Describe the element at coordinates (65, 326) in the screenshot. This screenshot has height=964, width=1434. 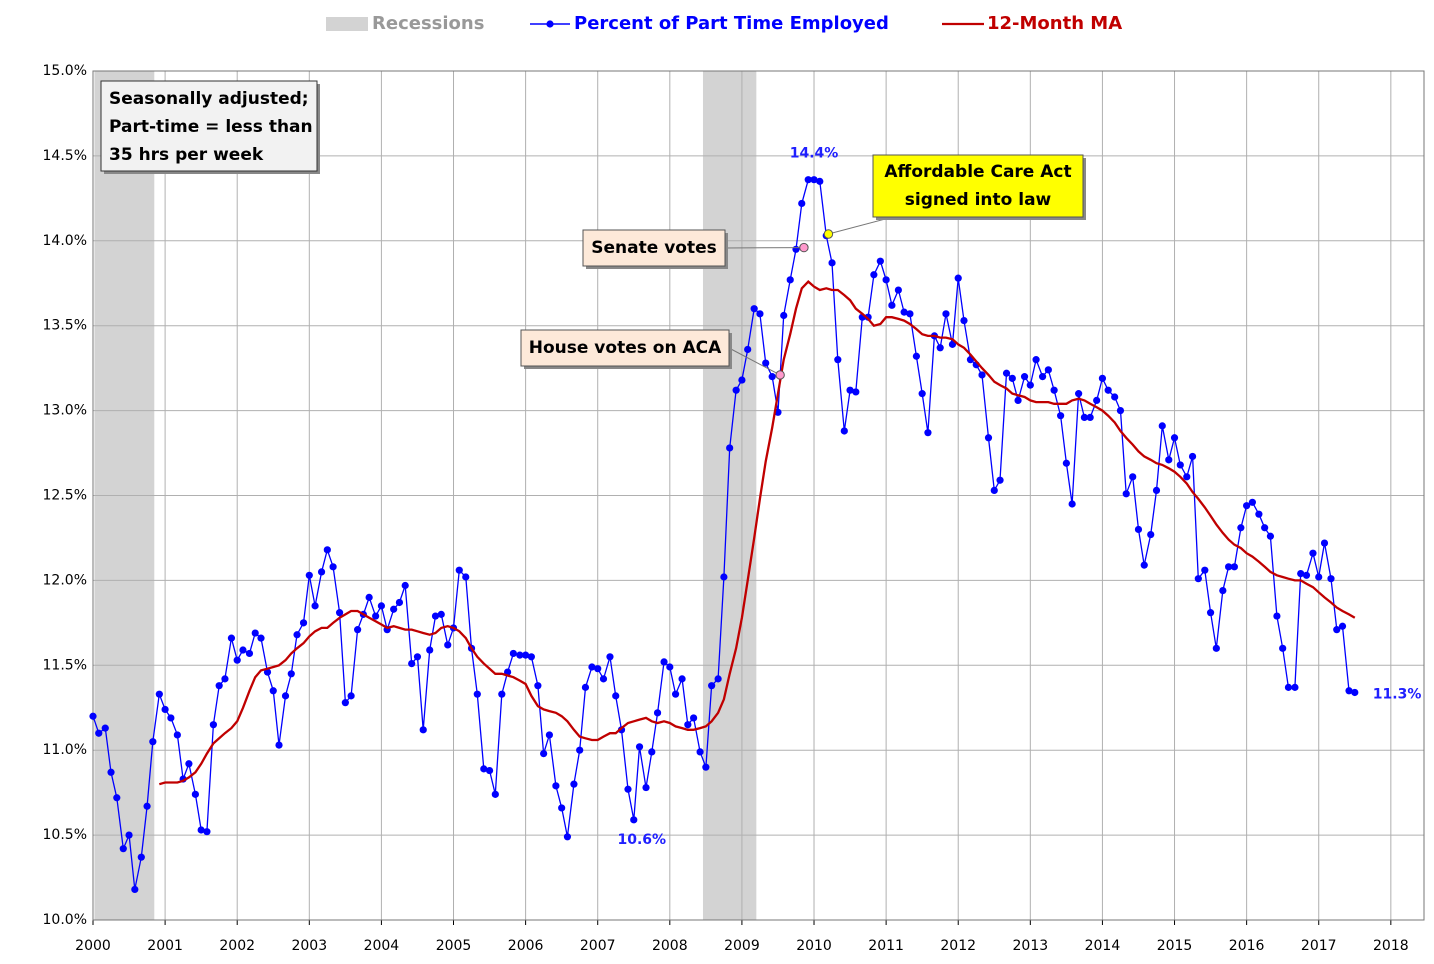
I see `y-tick-label: 13.5%` at that location.